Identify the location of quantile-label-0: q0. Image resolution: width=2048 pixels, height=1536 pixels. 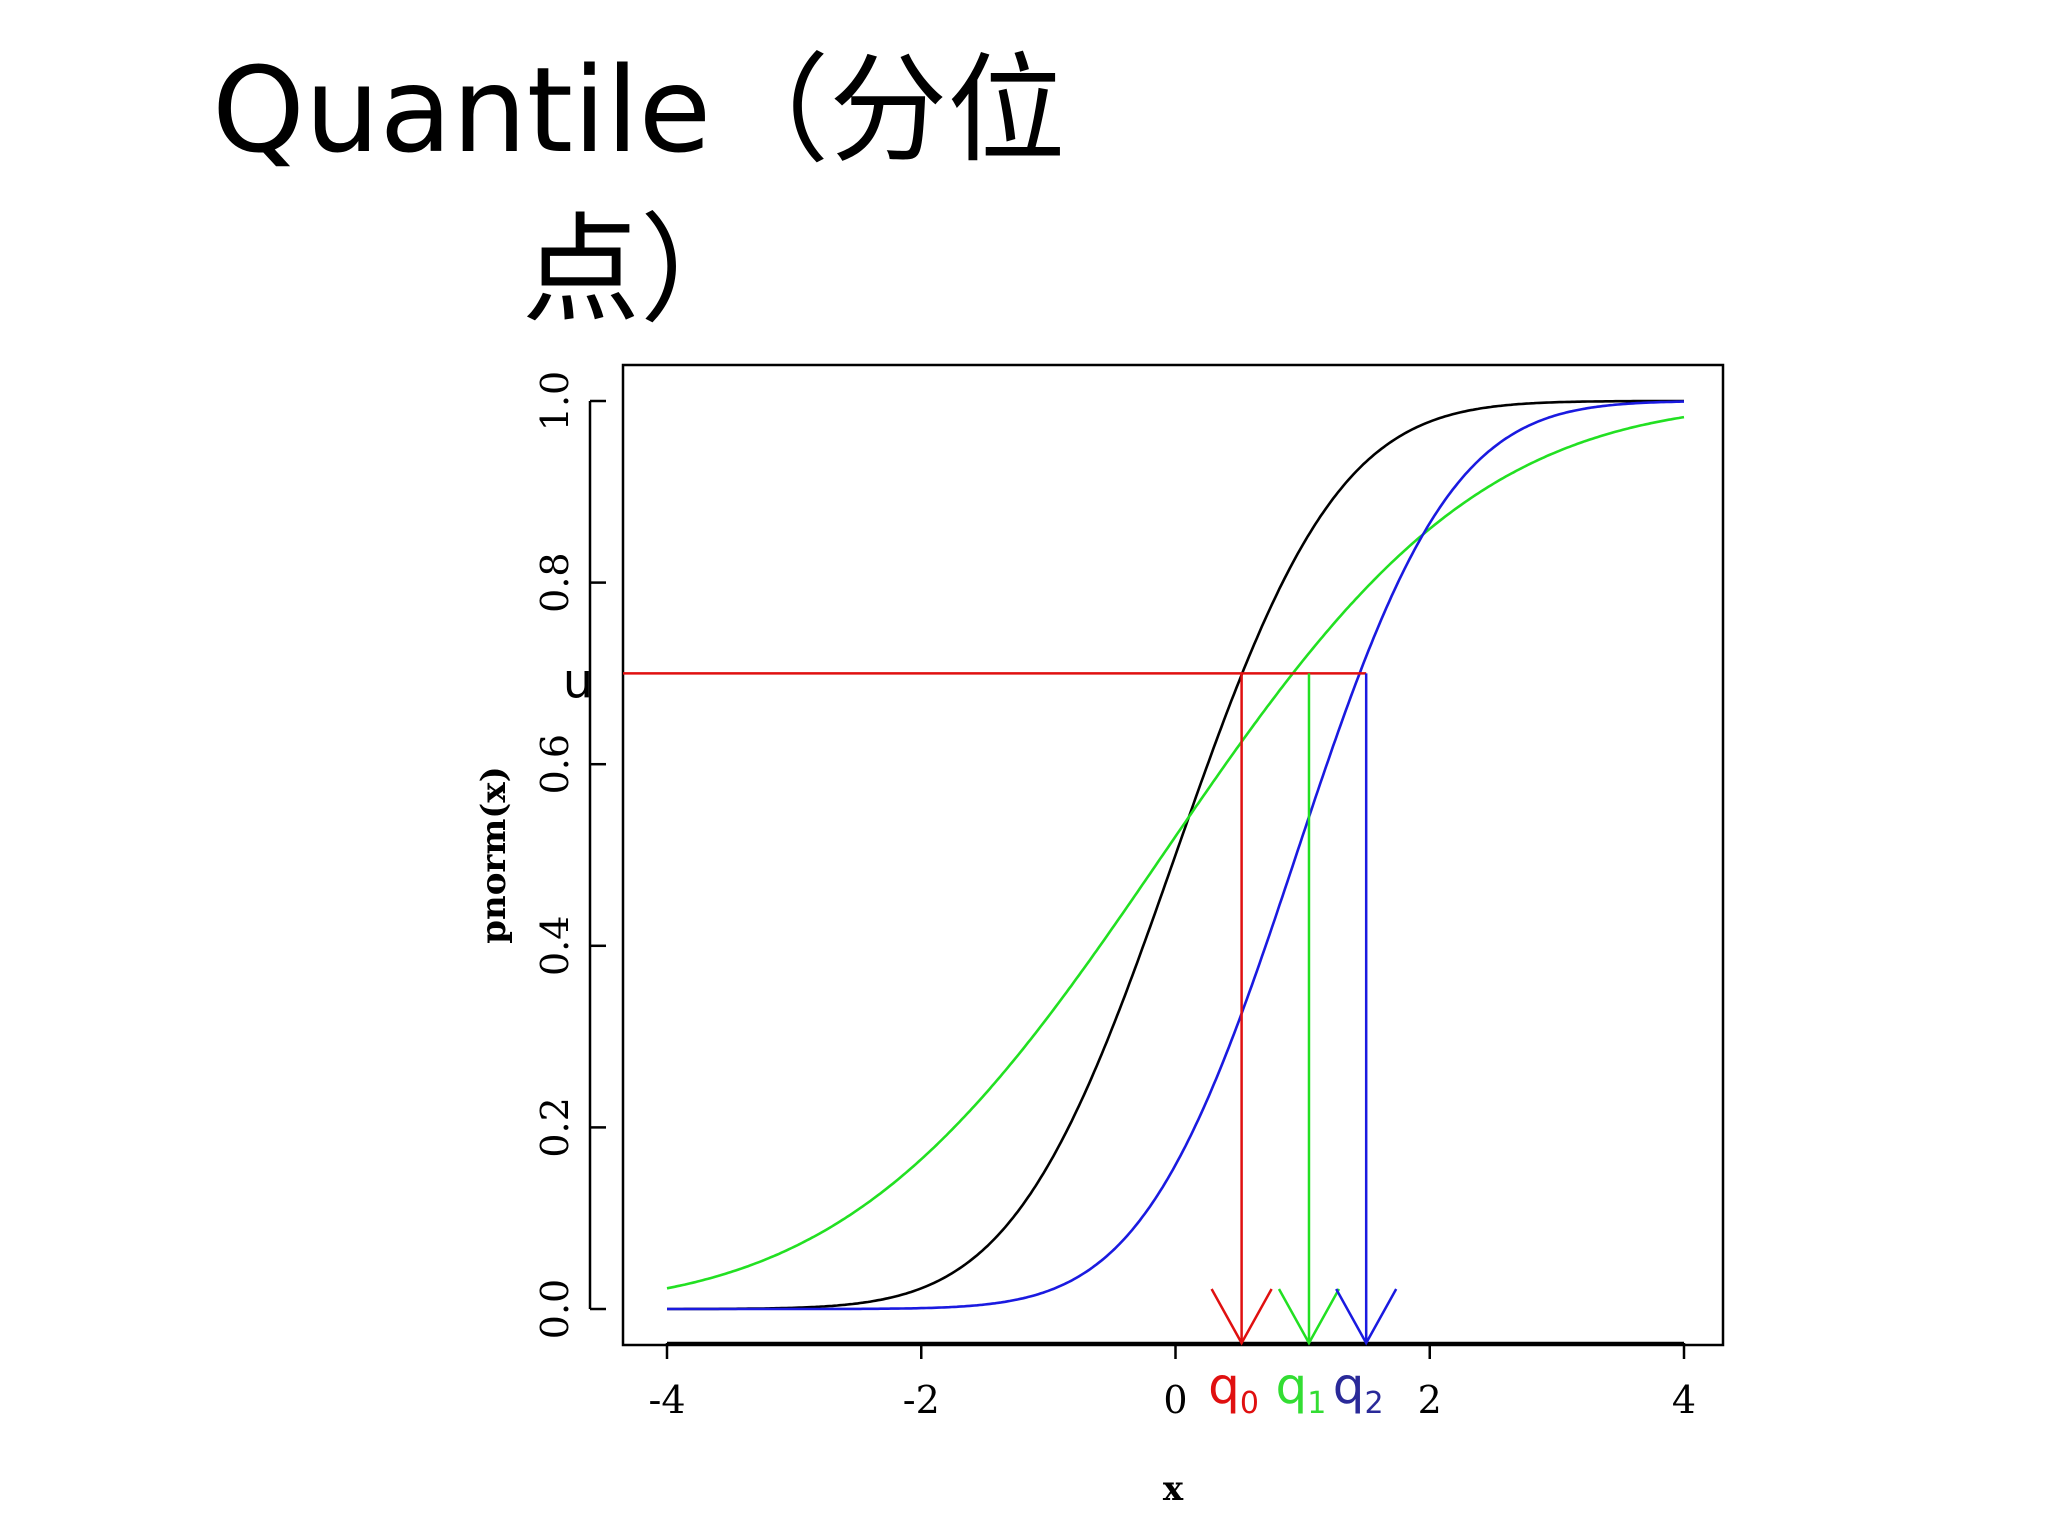
(1233, 1389).